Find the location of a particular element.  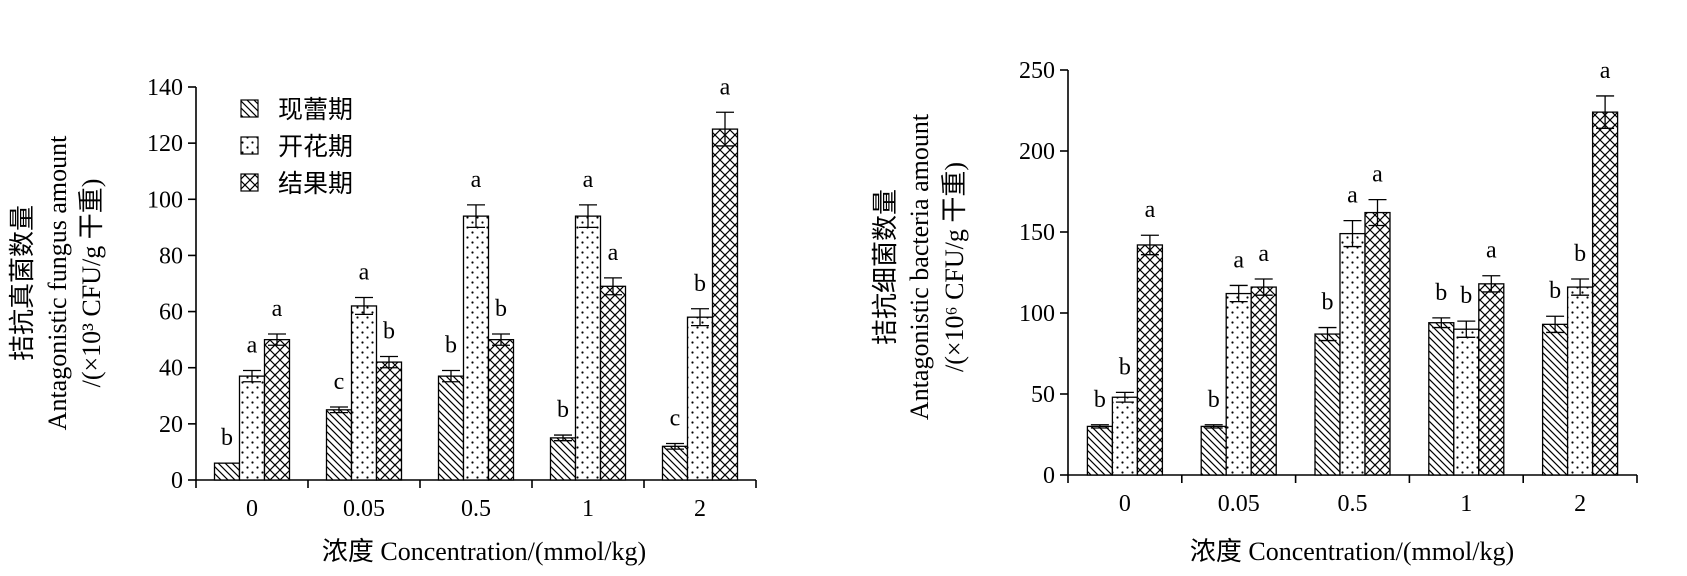

significance-letter-series-1-cat-2: c is located at coordinates (339, 382).